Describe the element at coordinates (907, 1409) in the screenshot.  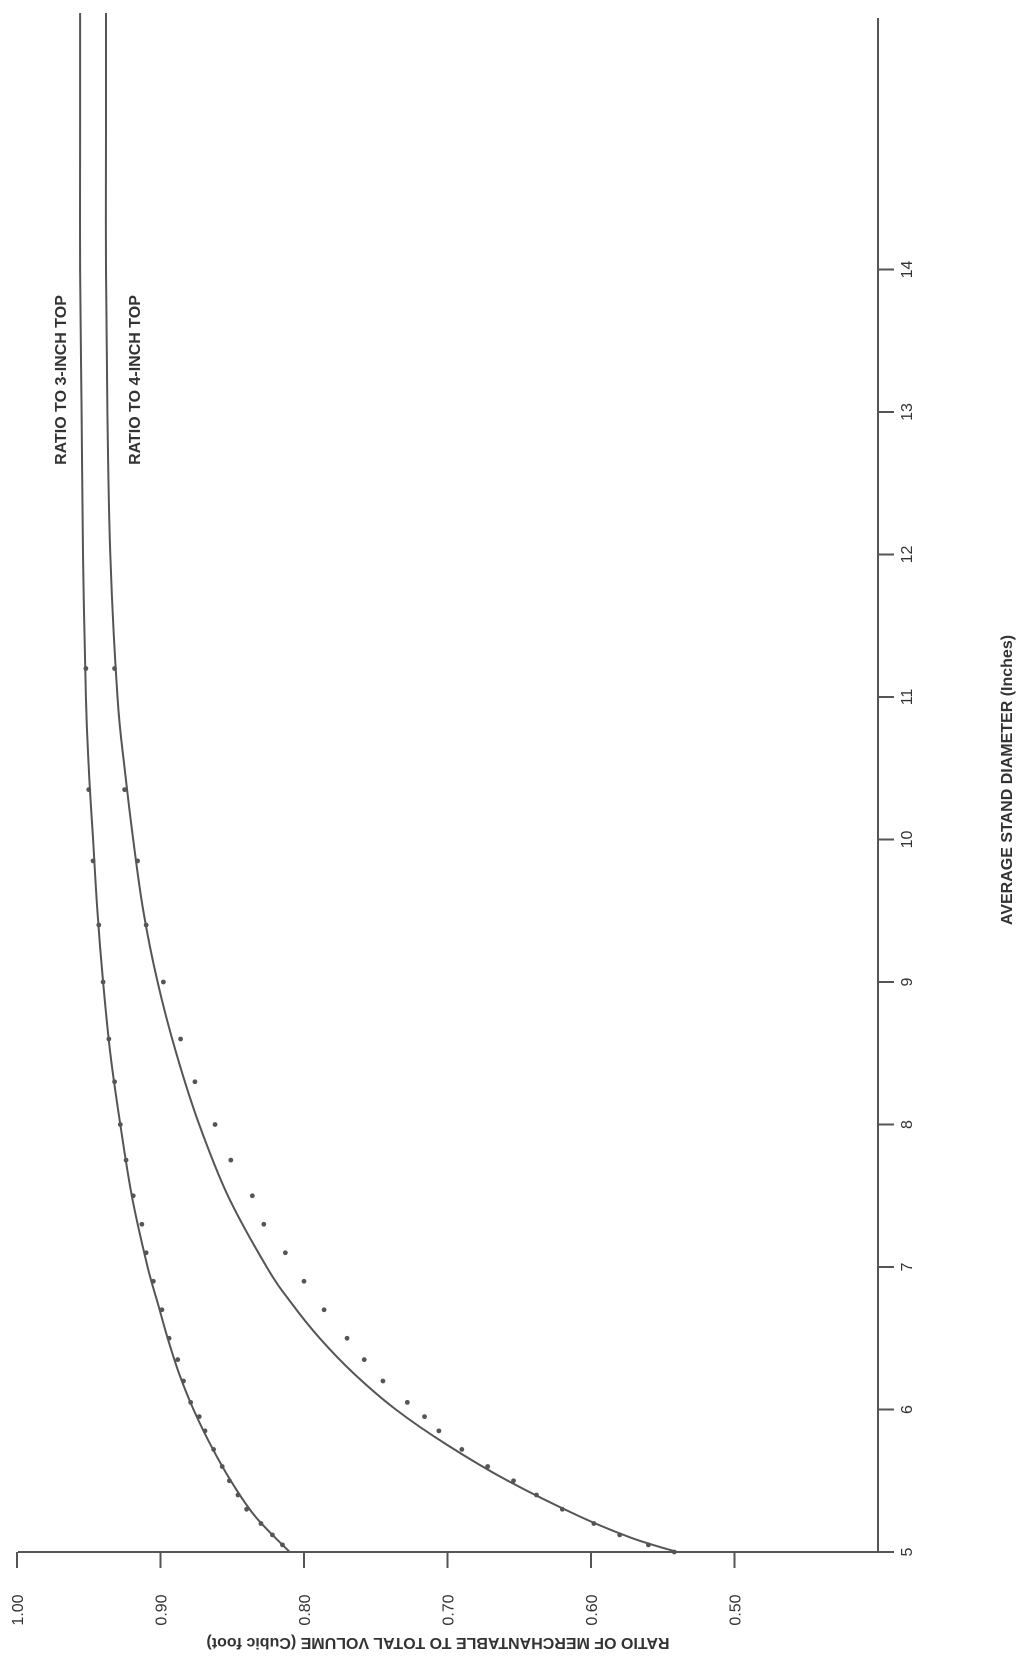
I see `x-tick-label: 6` at that location.